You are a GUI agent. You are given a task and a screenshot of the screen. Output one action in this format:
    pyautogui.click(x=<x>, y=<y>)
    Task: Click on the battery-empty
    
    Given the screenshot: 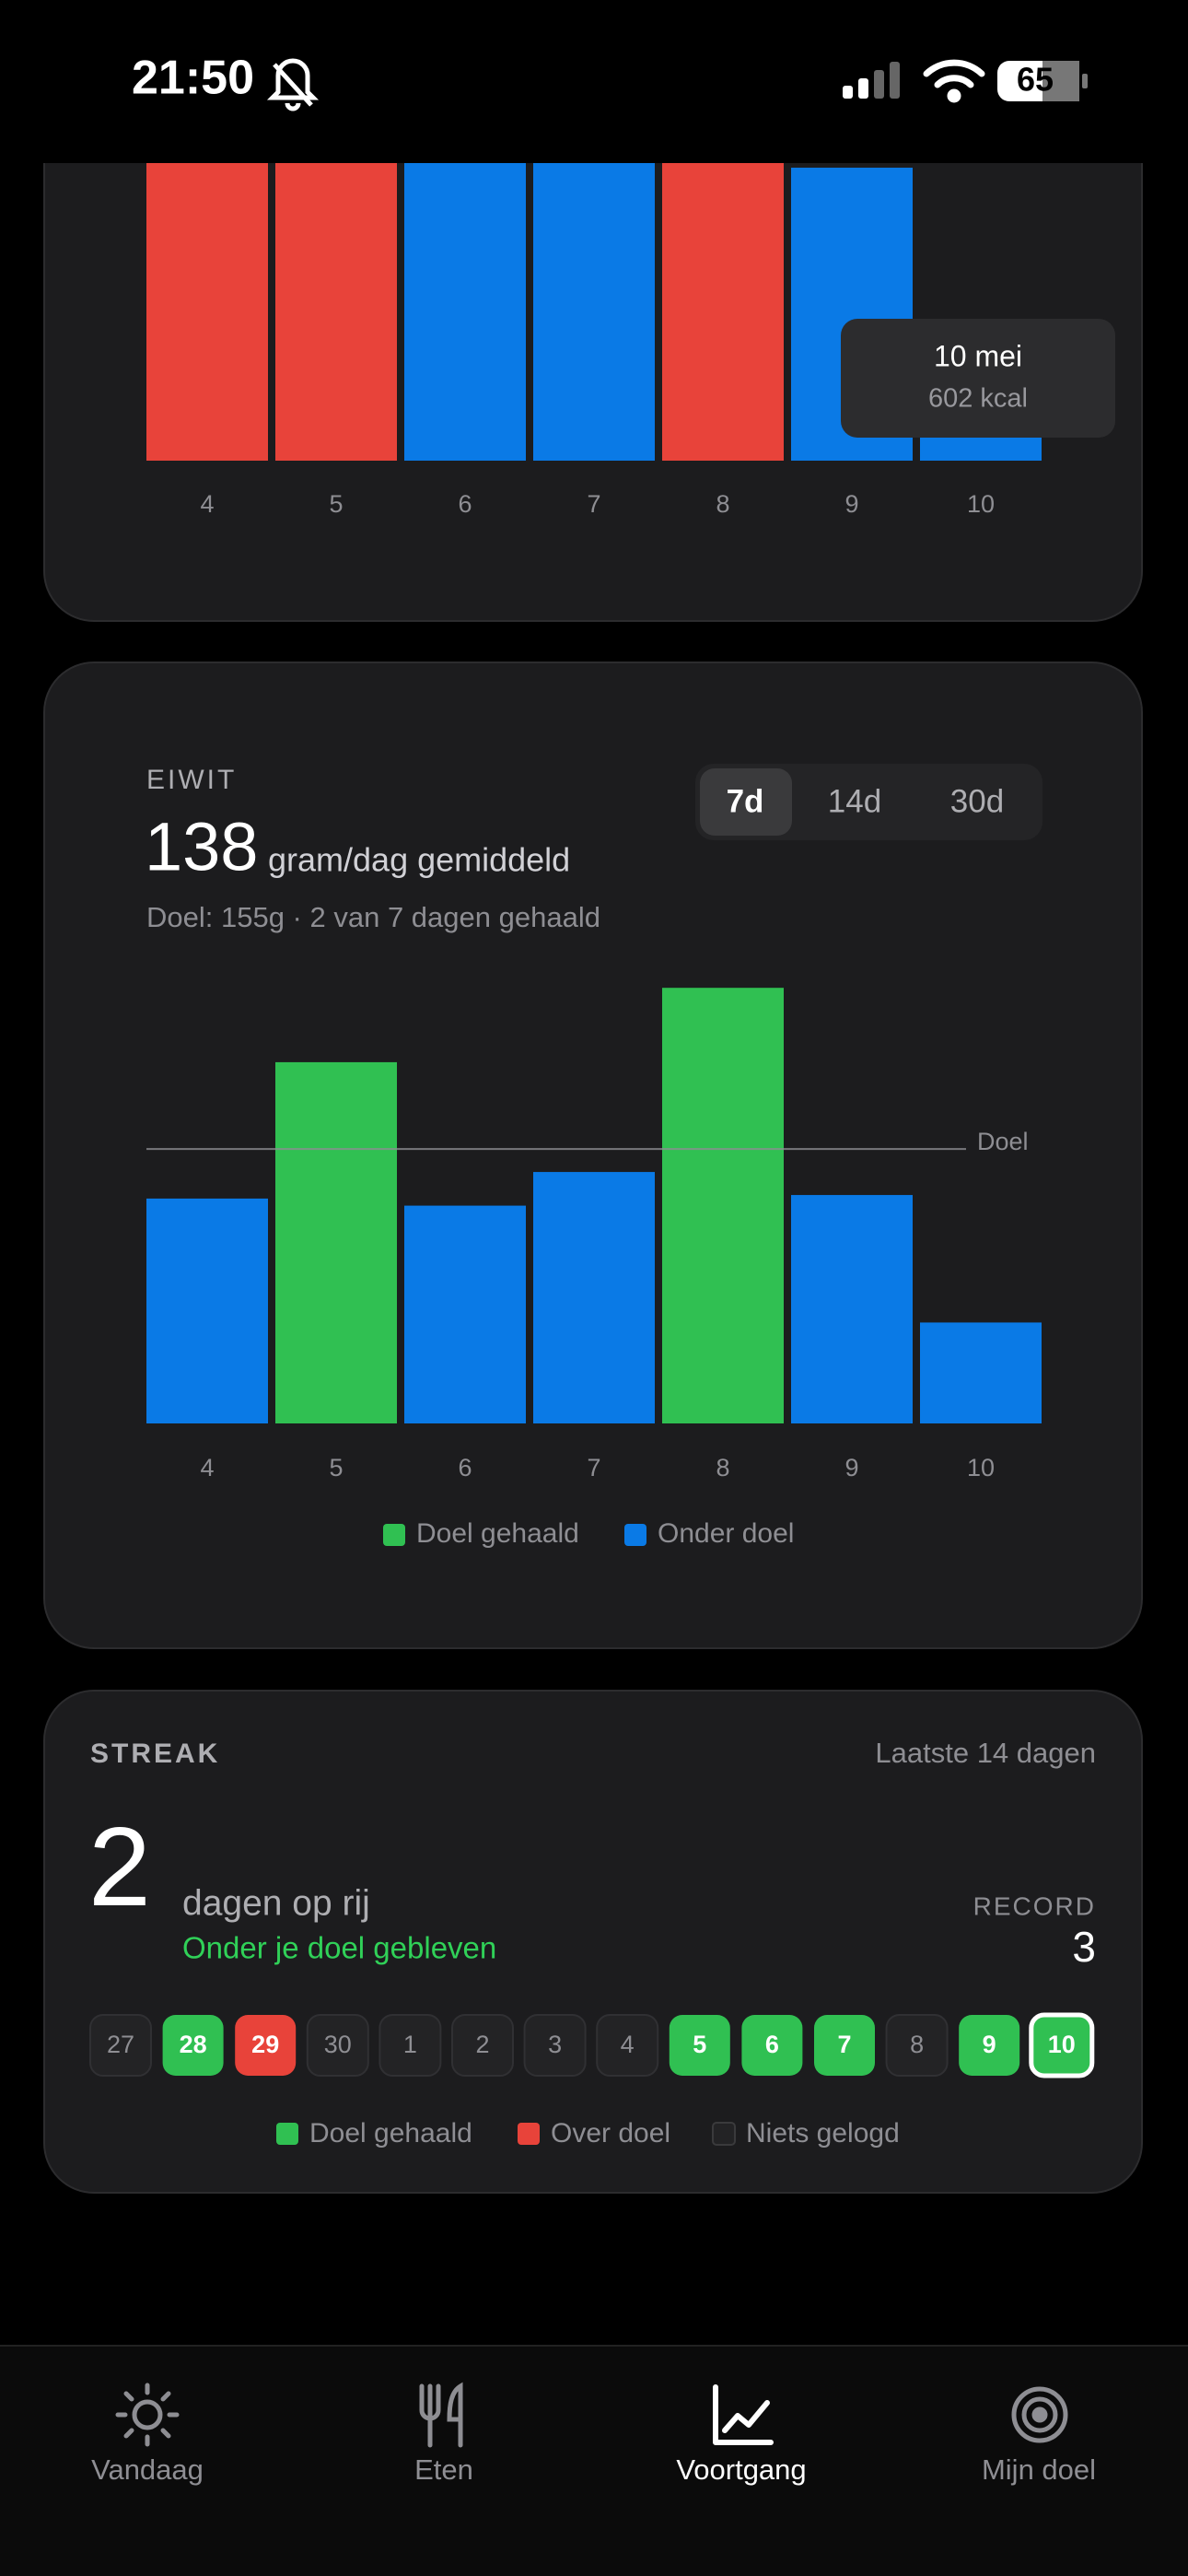 What is the action you would take?
    pyautogui.click(x=1060, y=81)
    